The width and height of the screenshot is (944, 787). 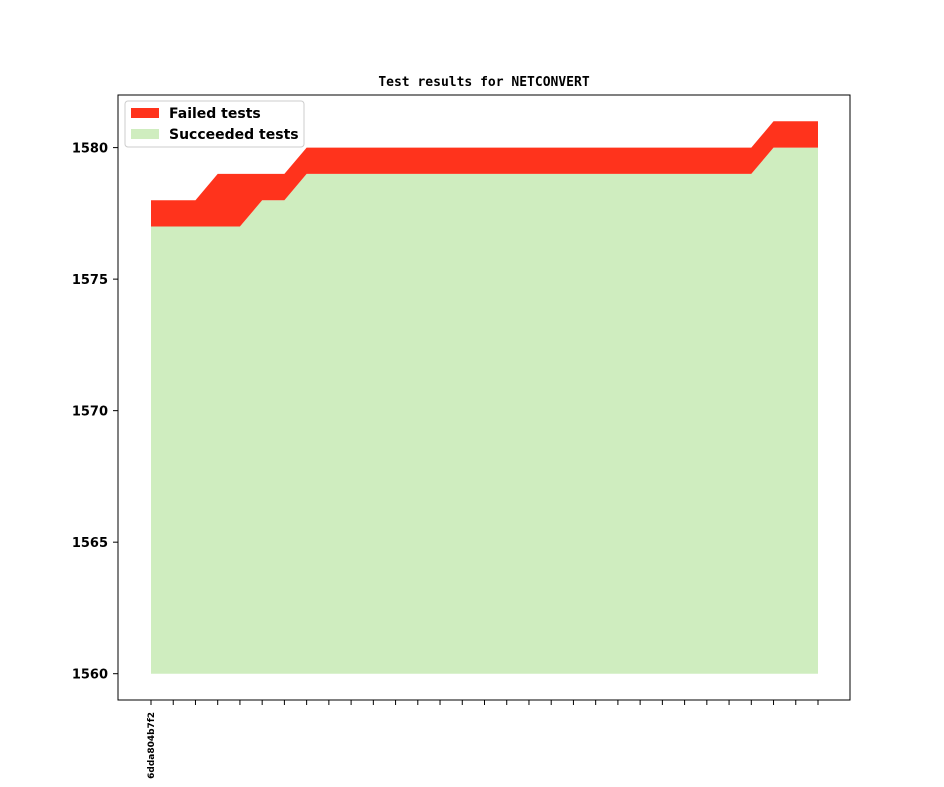 I want to click on legend-box, so click(x=214, y=124).